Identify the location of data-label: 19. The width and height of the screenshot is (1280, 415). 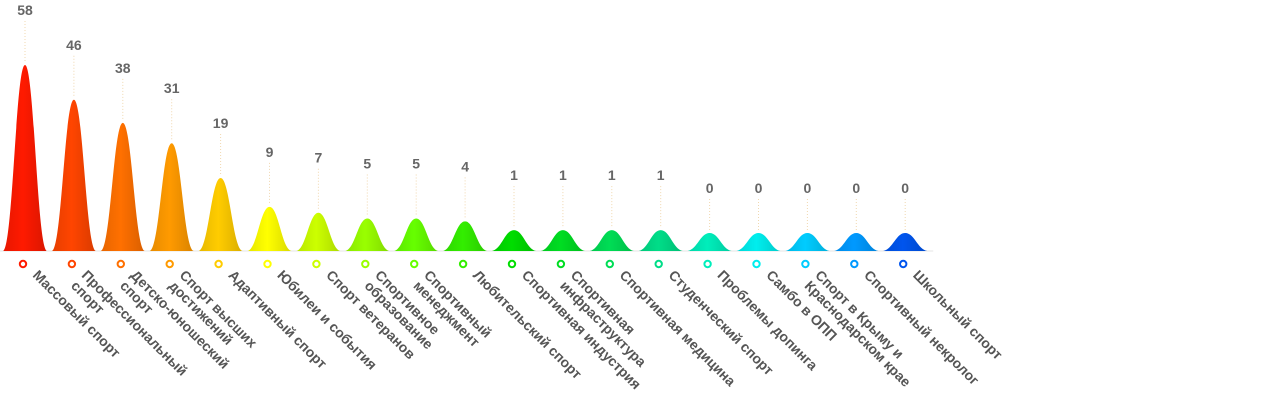
(221, 123).